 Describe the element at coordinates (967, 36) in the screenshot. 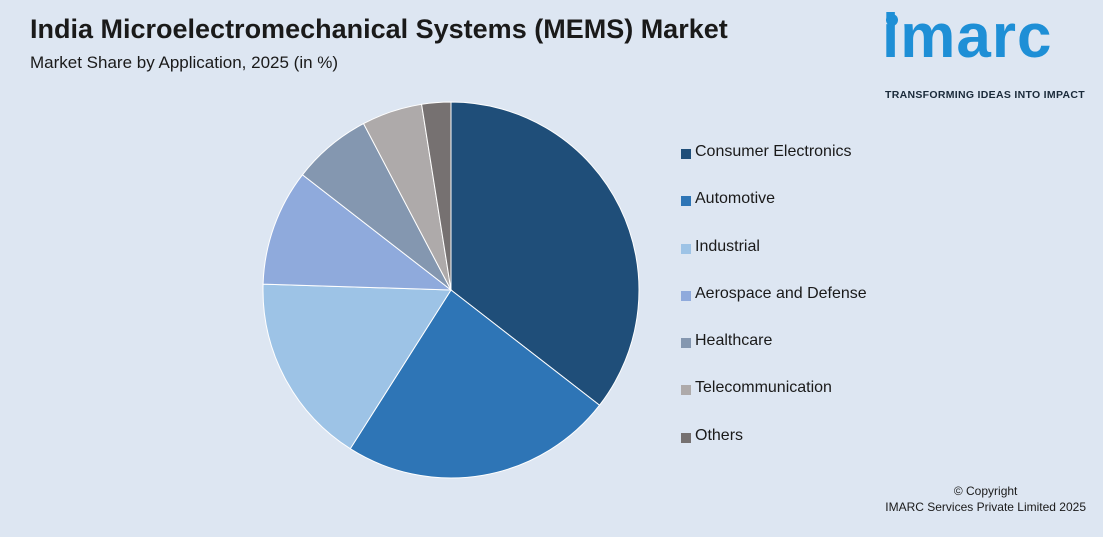

I see `logo-wordmark: imarc` at that location.